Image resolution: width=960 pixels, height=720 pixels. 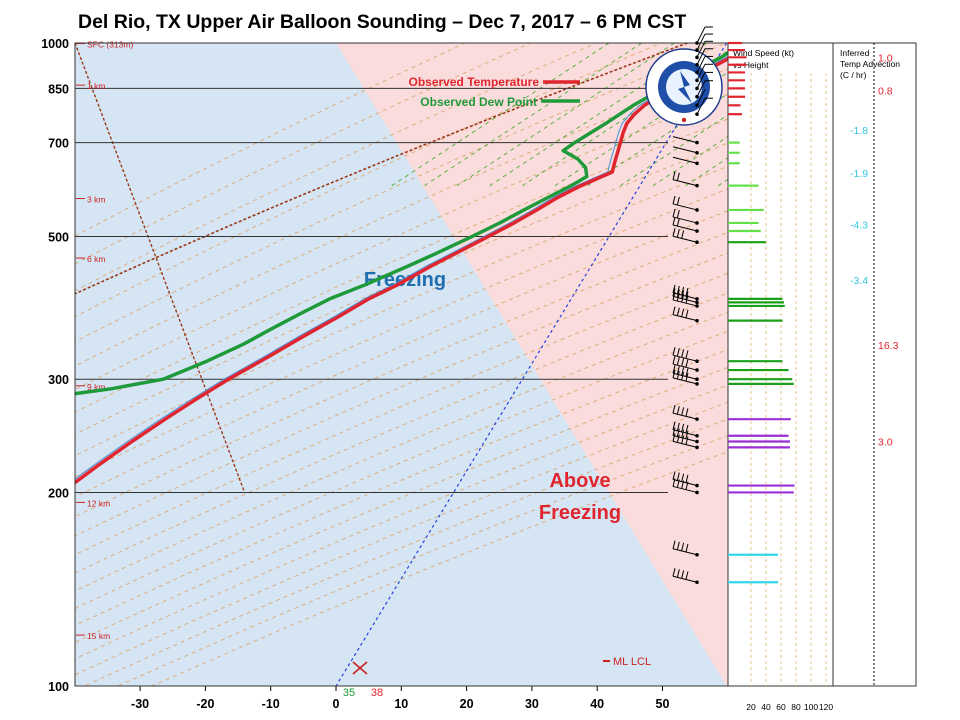 What do you see at coordinates (478, 102) in the screenshot?
I see `legend-dew-label: Observed Dew Point` at bounding box center [478, 102].